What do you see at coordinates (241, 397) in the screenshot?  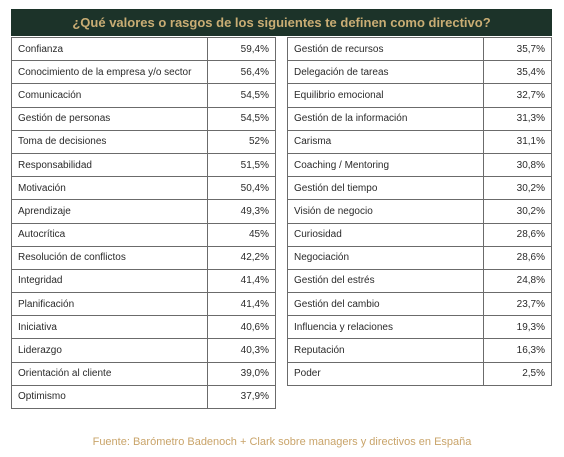 I see `trait-percentage: 37,9%` at bounding box center [241, 397].